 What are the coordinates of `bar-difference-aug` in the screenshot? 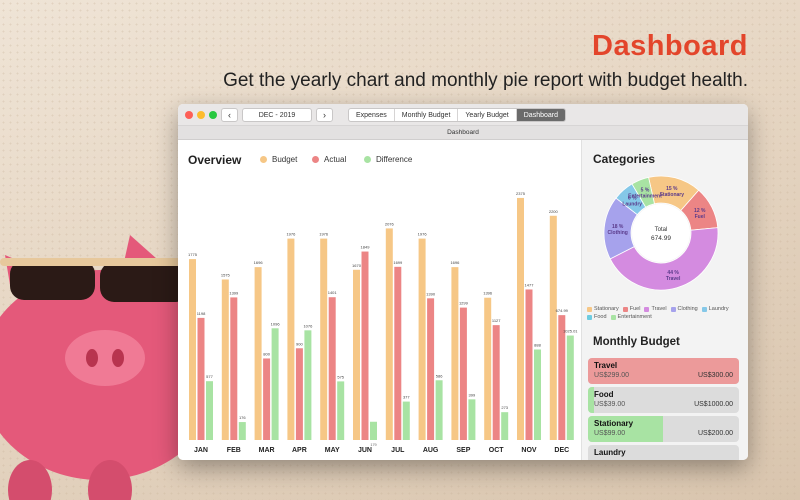 It's located at (439, 410).